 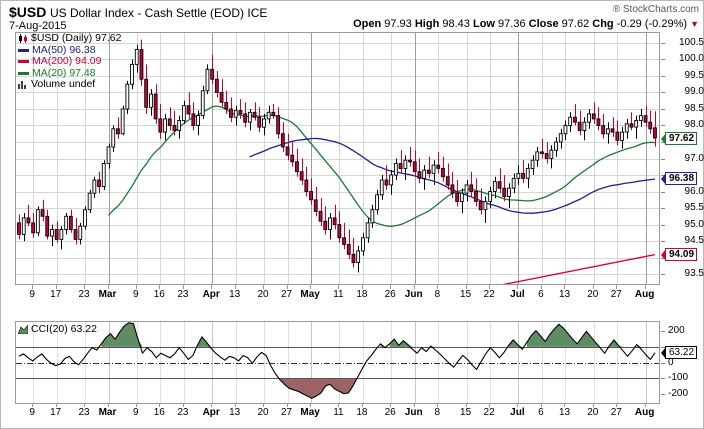 I want to click on price-tick-label: 96.0, so click(x=694, y=191).